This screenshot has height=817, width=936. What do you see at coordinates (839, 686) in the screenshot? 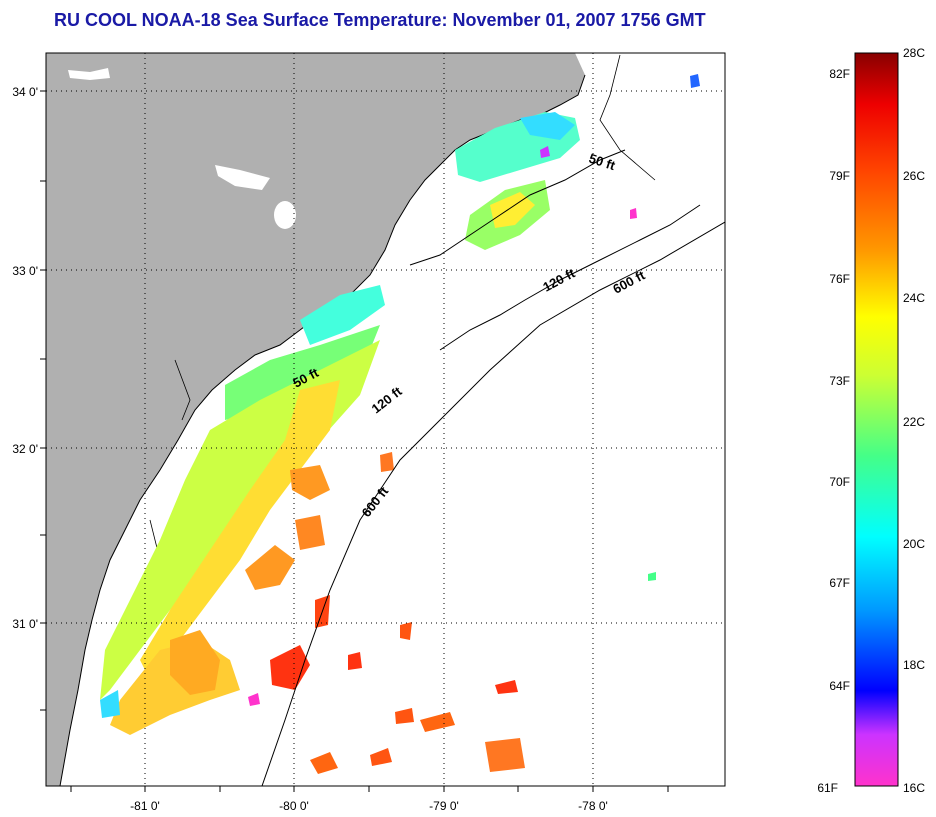
I see `colorbar-f-label: 64F` at bounding box center [839, 686].